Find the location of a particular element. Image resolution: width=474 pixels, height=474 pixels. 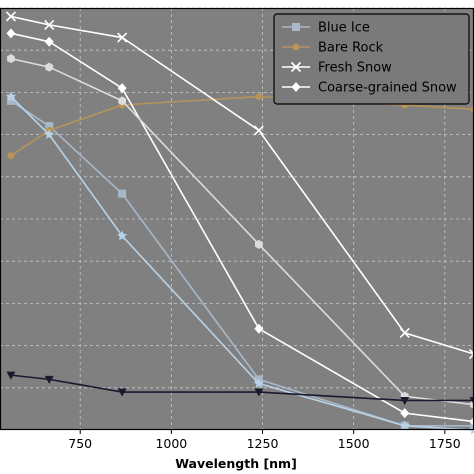

legend-label: Coarse-grained Snow is located at coordinates (387, 88).